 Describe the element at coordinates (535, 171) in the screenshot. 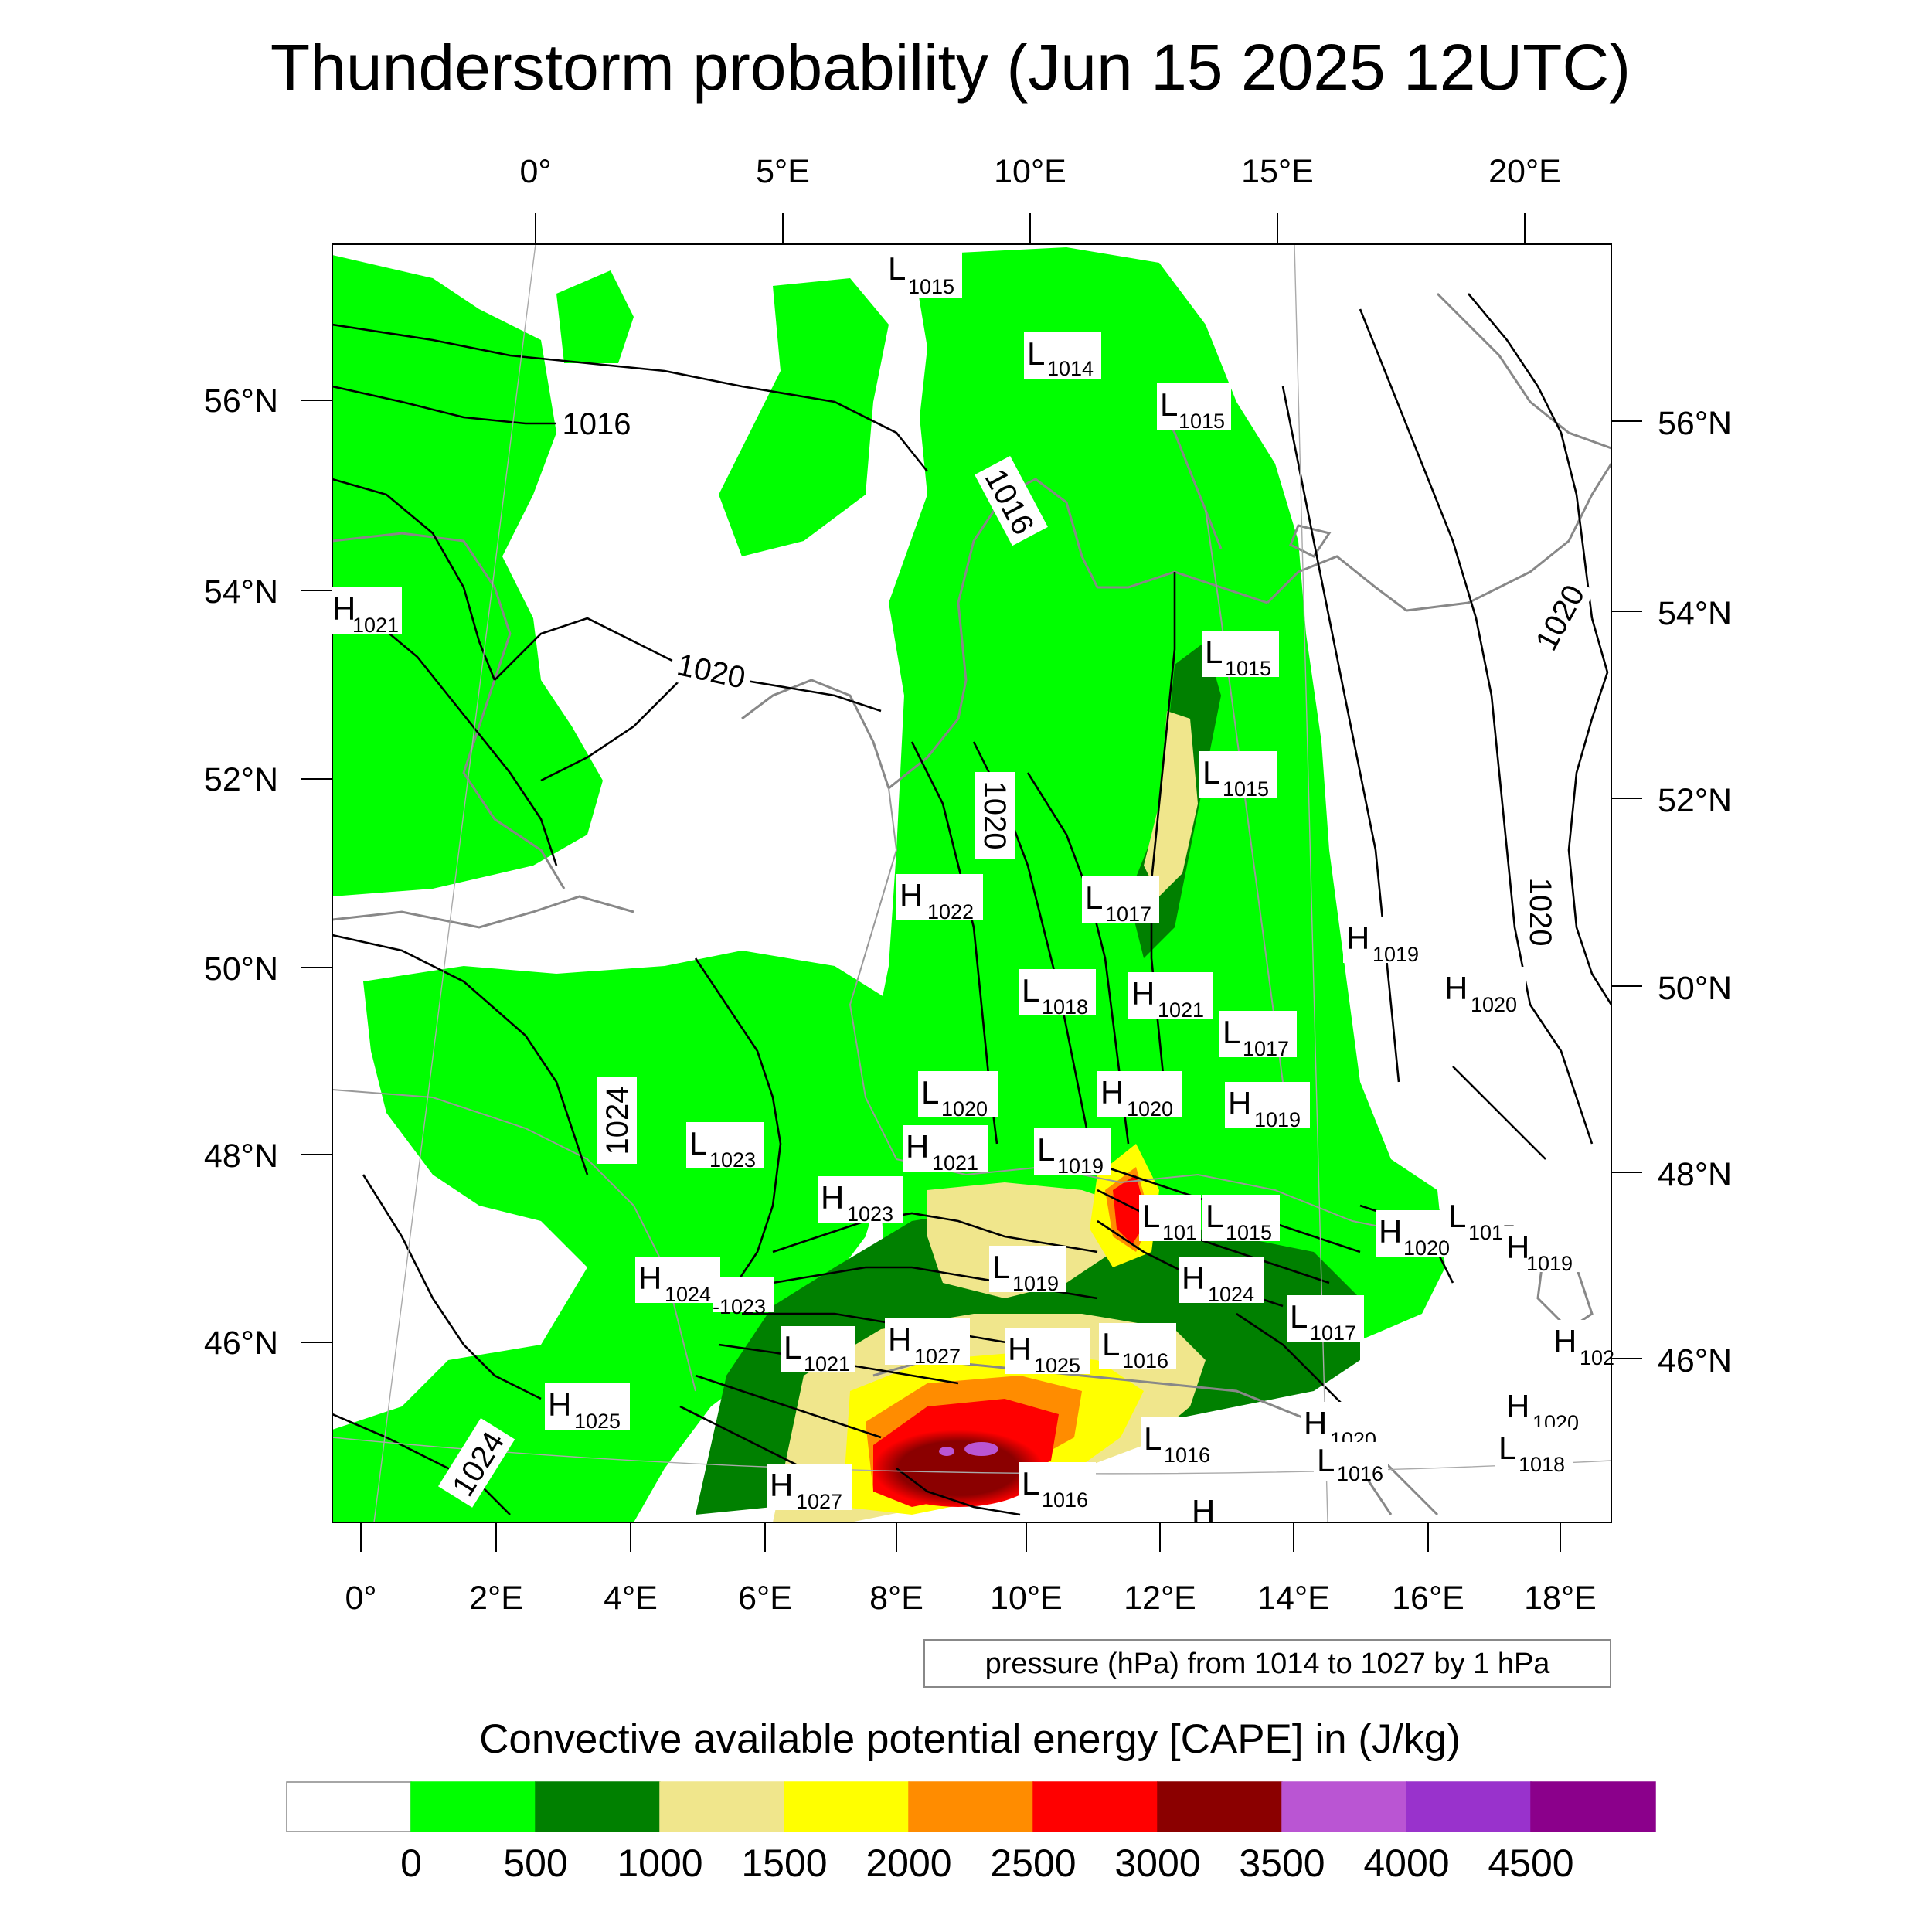

I see `top-lon-label: 0°` at that location.